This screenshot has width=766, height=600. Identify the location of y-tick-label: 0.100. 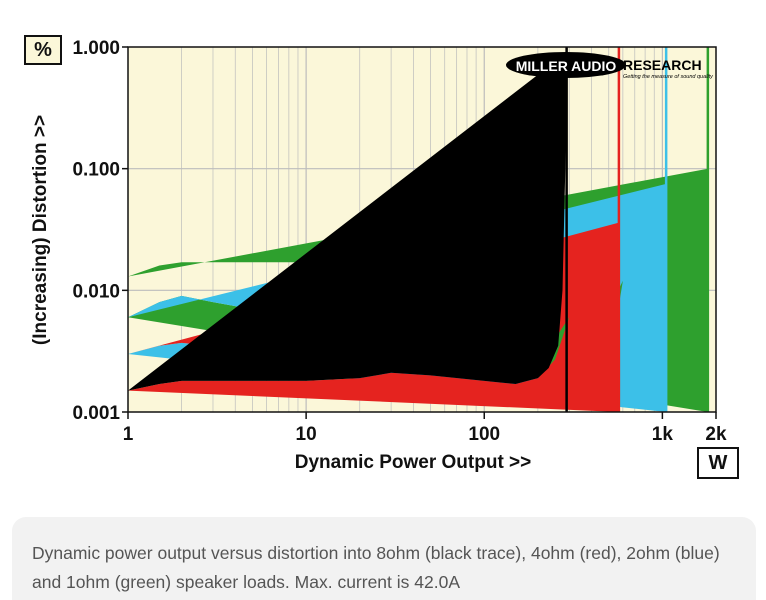
(96, 170).